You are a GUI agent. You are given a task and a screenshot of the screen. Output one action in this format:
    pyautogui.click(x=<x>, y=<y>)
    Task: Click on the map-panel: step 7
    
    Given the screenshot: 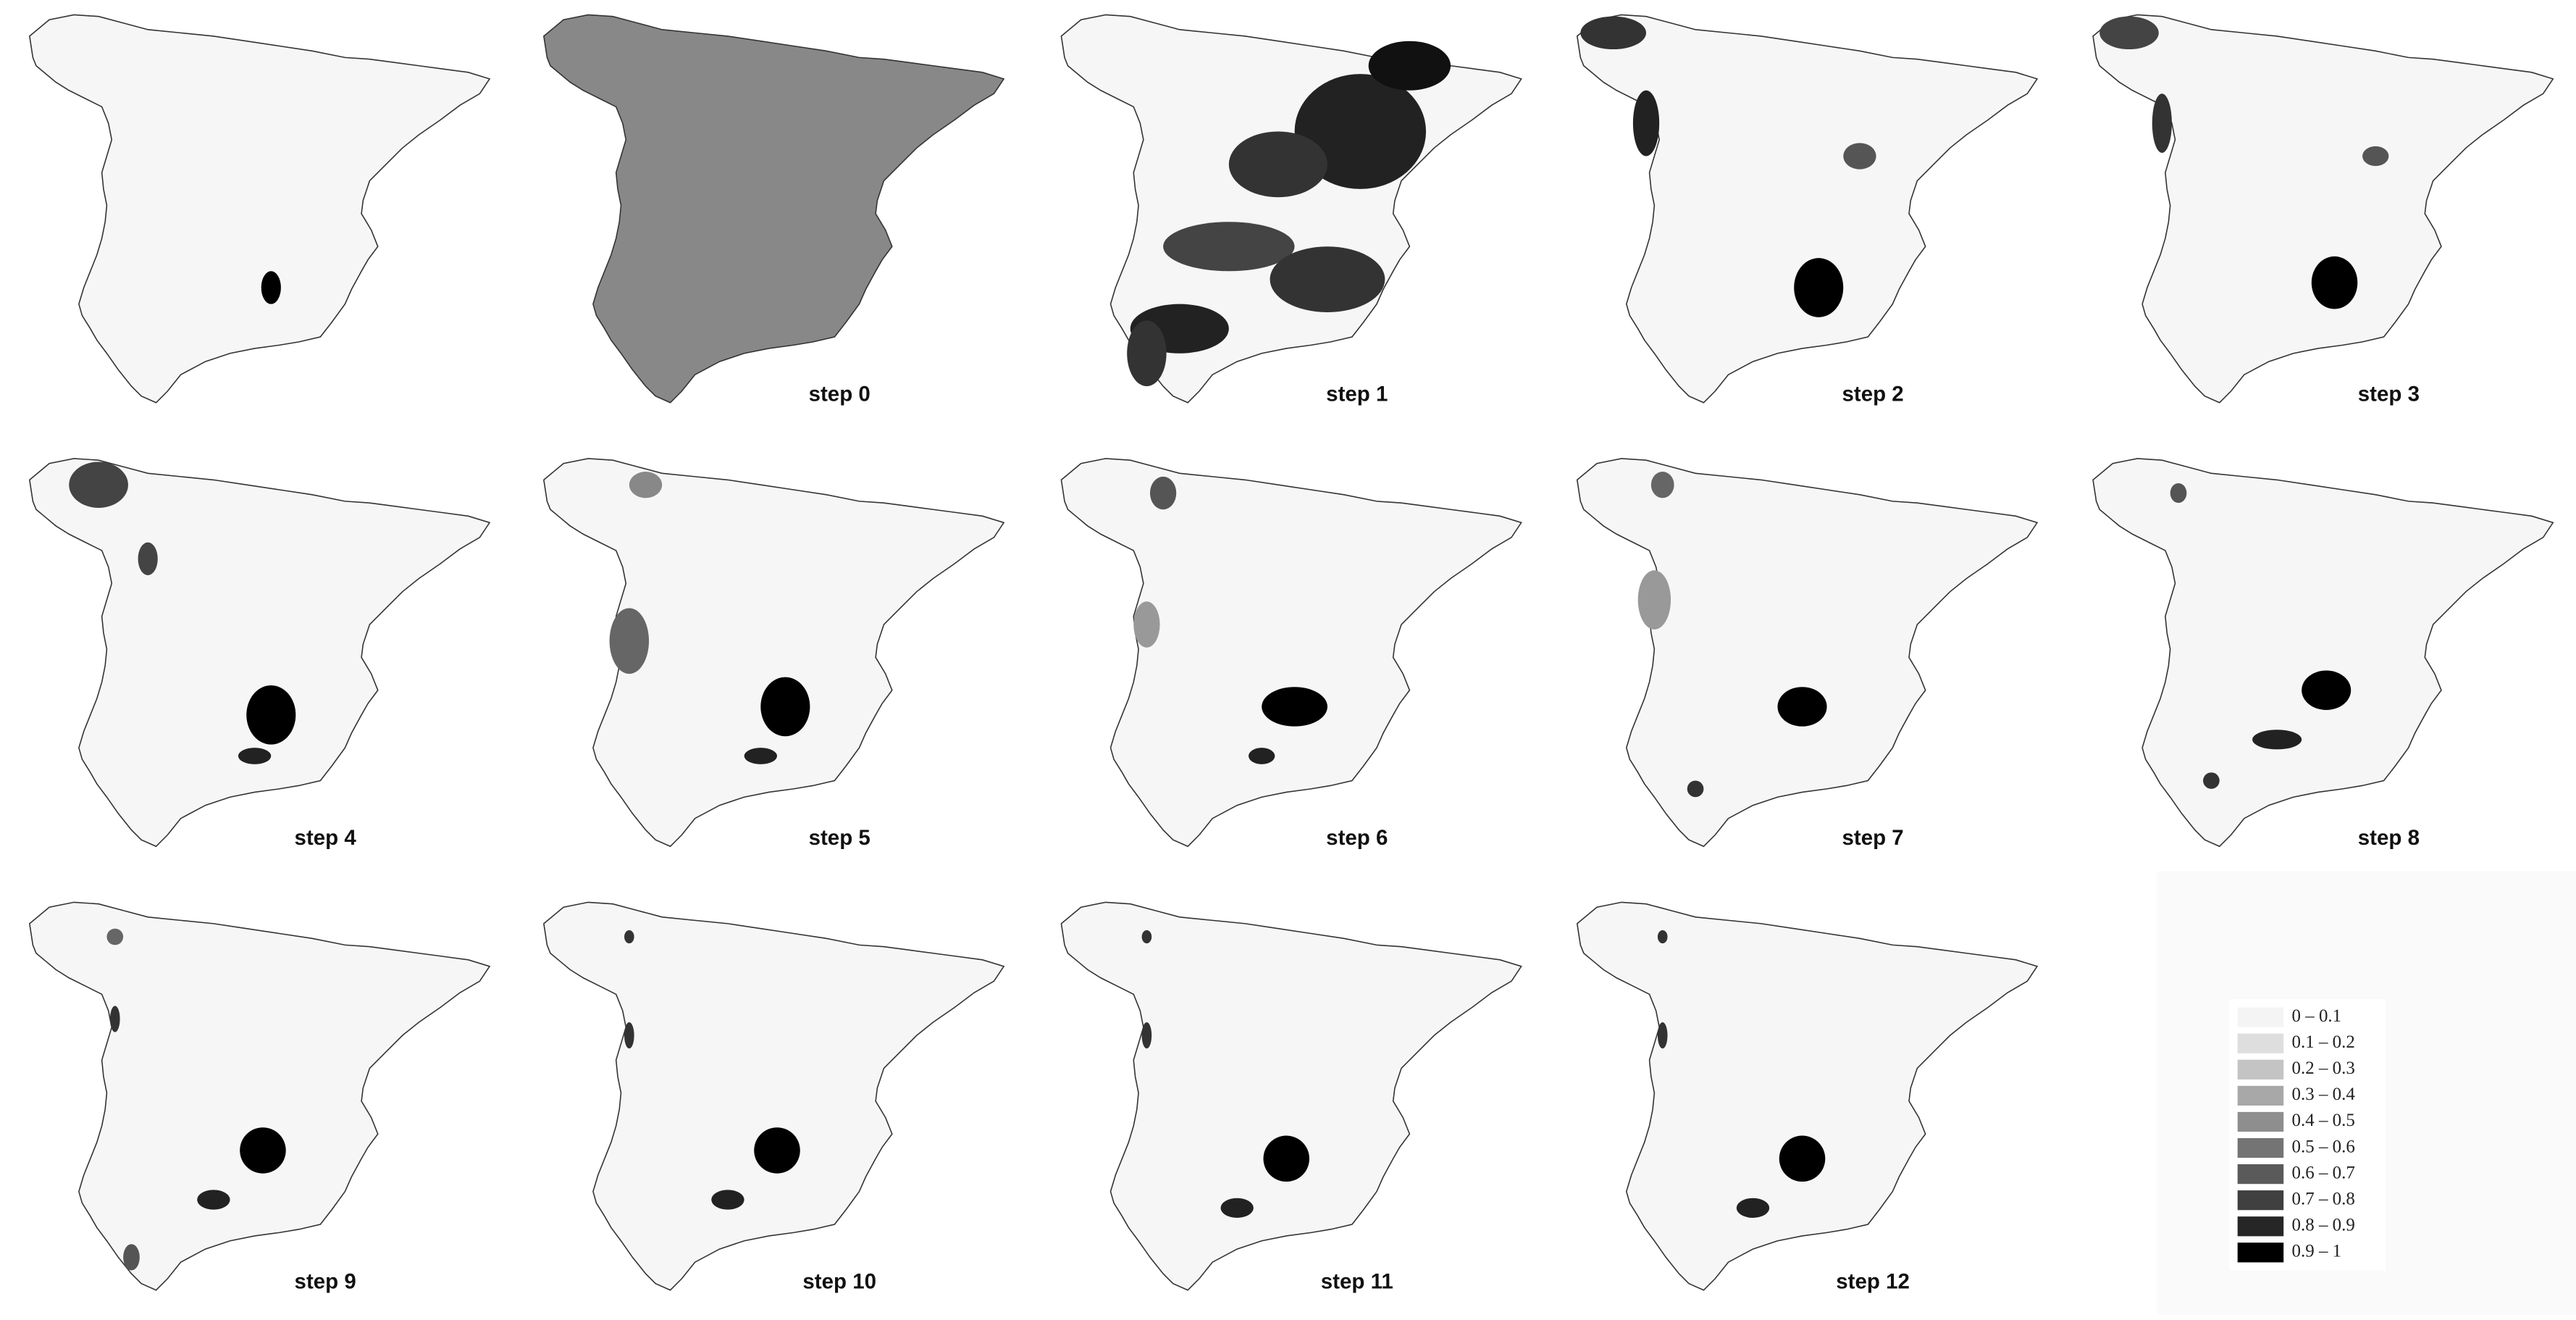 What is the action you would take?
    pyautogui.click(x=1807, y=654)
    